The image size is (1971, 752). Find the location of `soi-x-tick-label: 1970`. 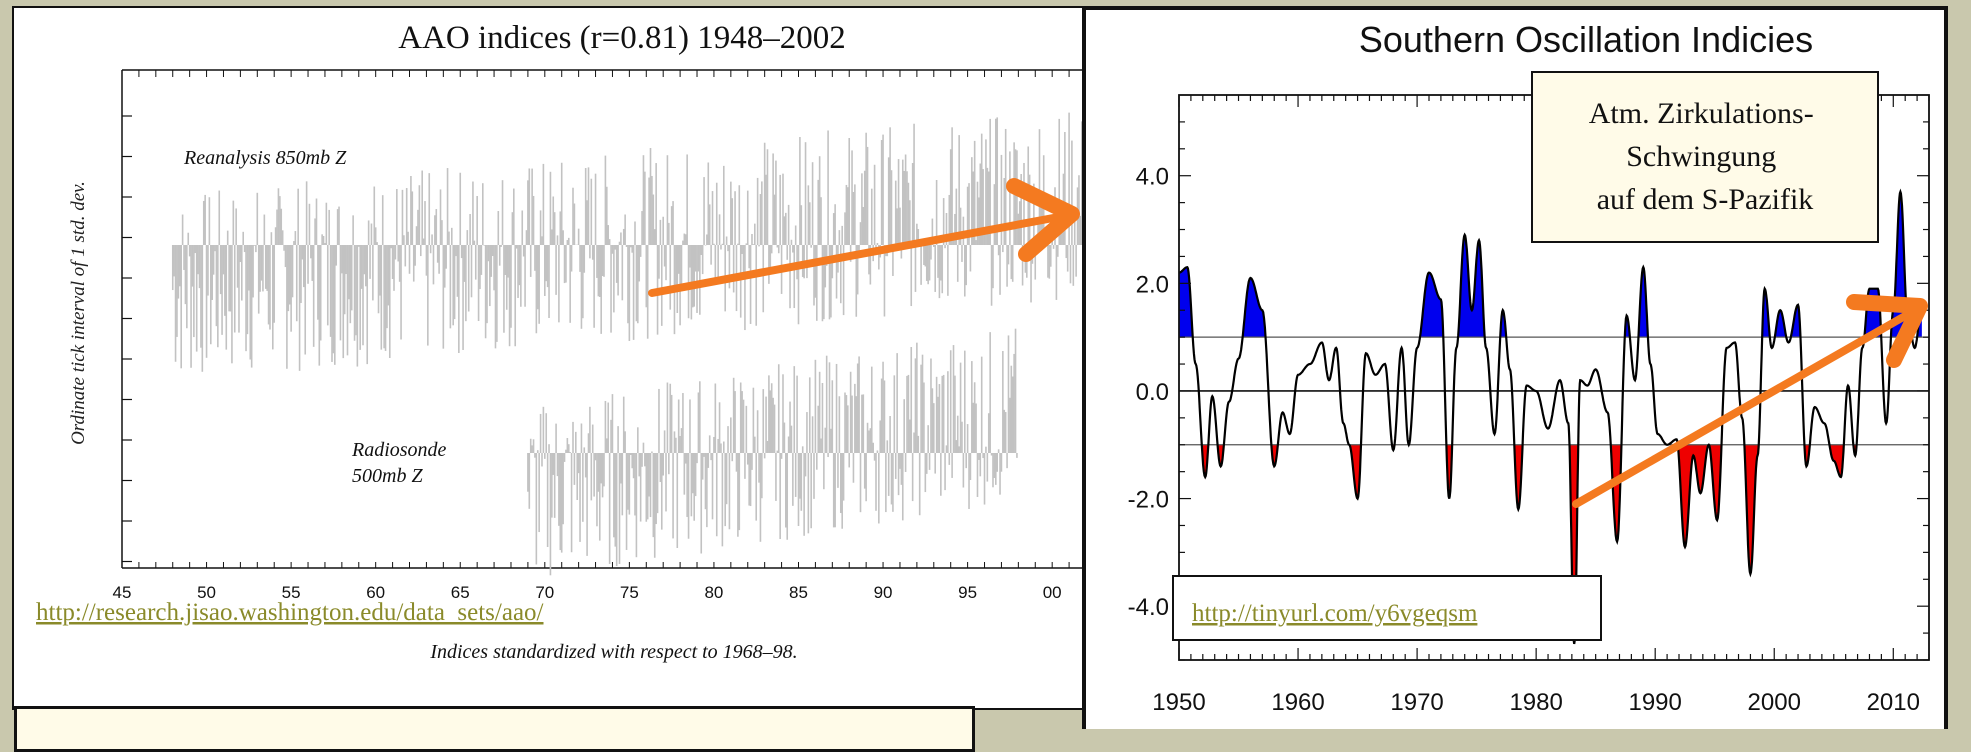

soi-x-tick-label: 1970 is located at coordinates (1416, 702).